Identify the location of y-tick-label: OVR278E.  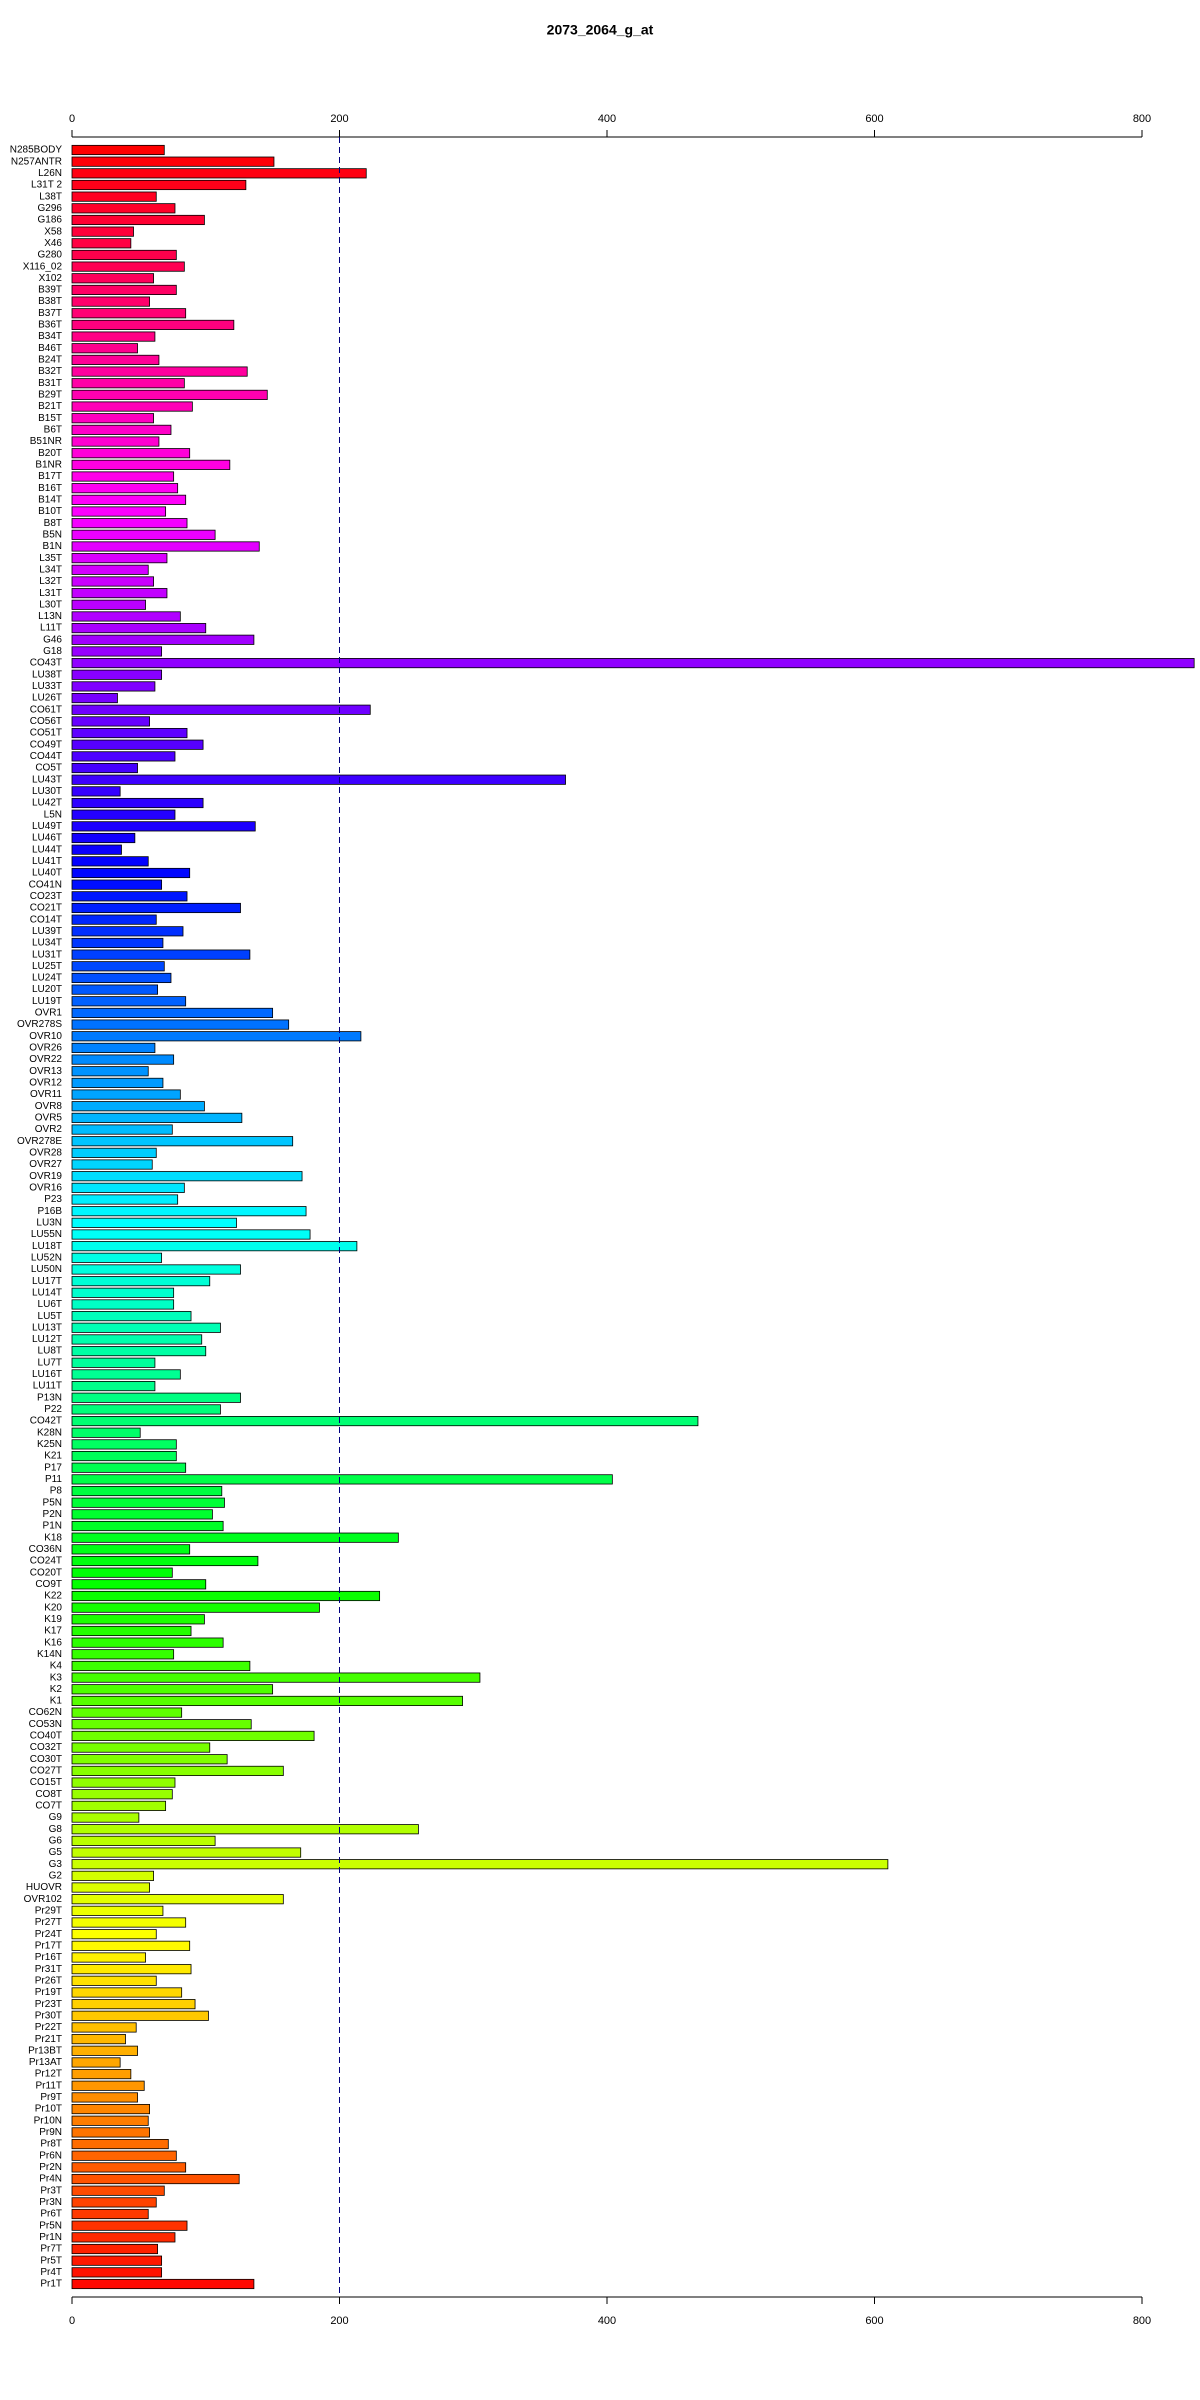
(39, 1141).